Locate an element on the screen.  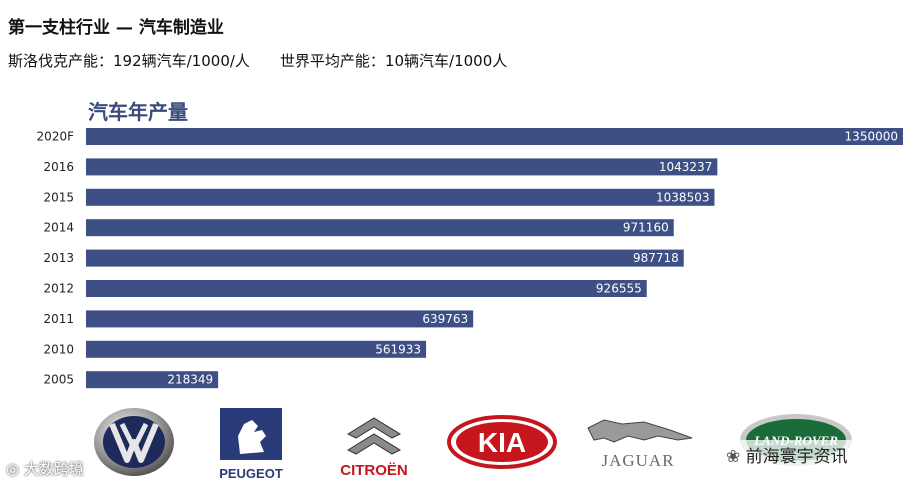
peugeot-logo: PEUGEOT is located at coordinates (251, 444).